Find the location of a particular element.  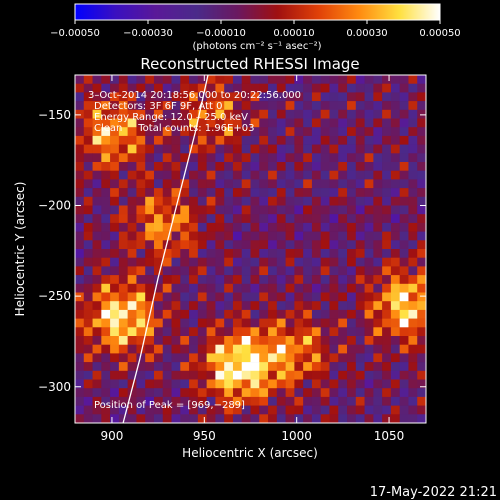

x-tick-label: 1000 is located at coordinates (296, 436).